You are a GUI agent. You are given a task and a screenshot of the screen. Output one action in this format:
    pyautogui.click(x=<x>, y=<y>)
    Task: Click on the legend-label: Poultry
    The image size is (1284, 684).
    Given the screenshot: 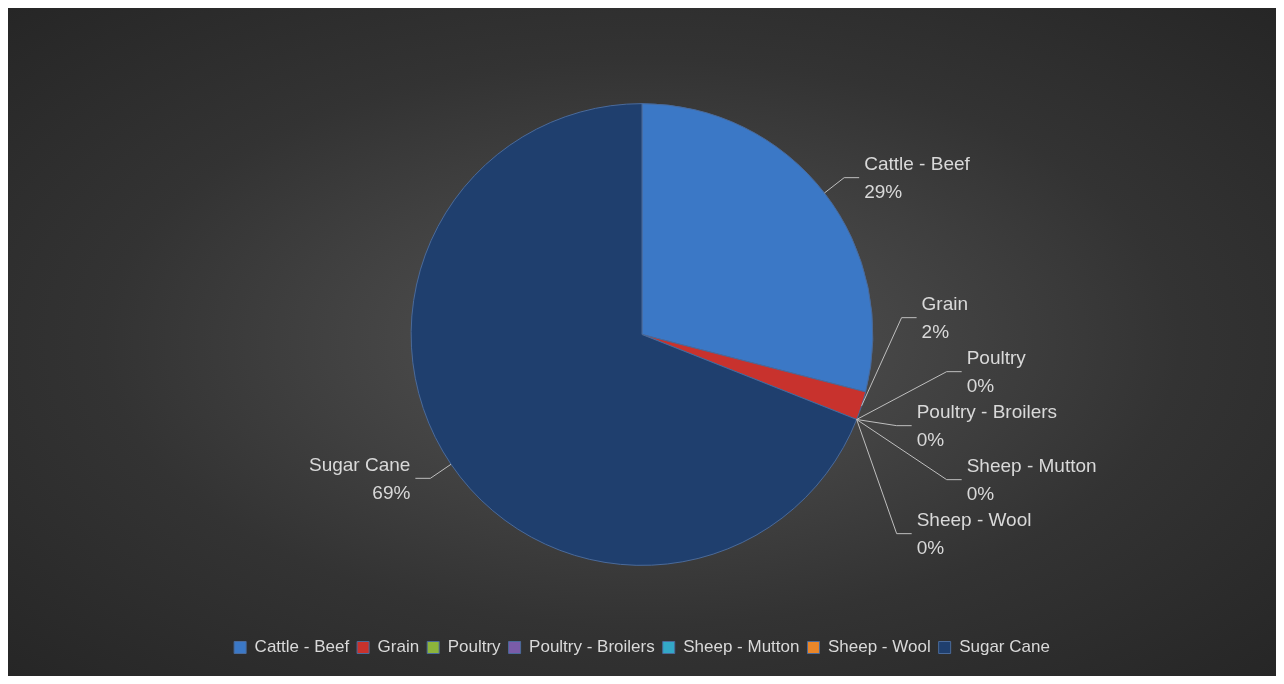 What is the action you would take?
    pyautogui.click(x=474, y=647)
    